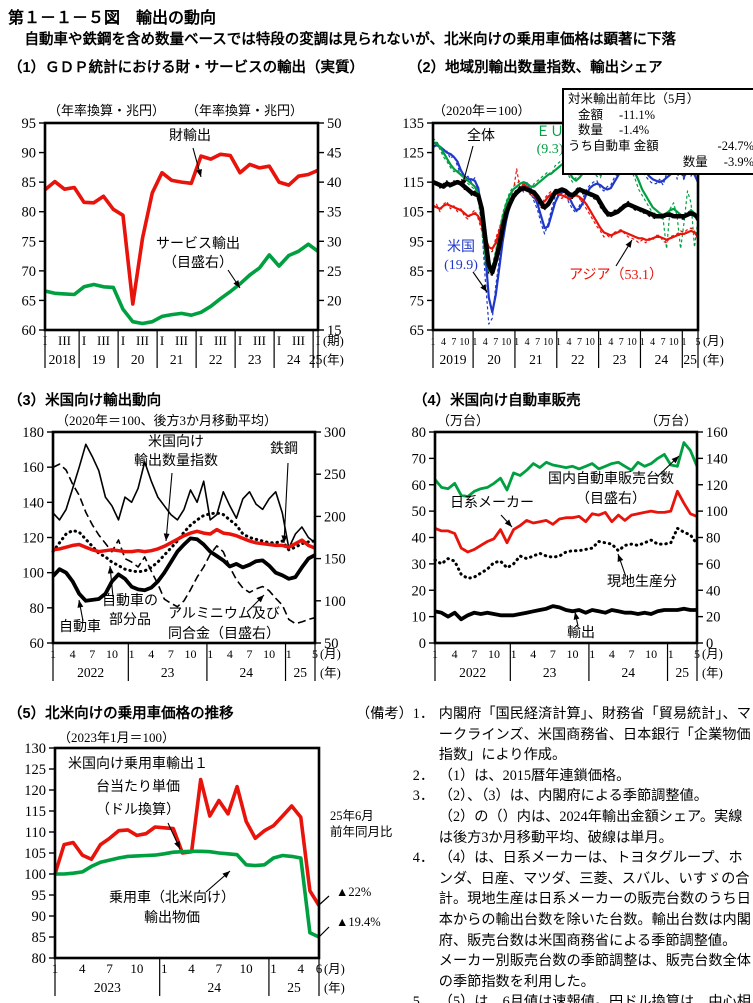  What do you see at coordinates (361, 824) in the screenshot?
I see `chart5-side-header: 25年6月 前年同月比` at bounding box center [361, 824].